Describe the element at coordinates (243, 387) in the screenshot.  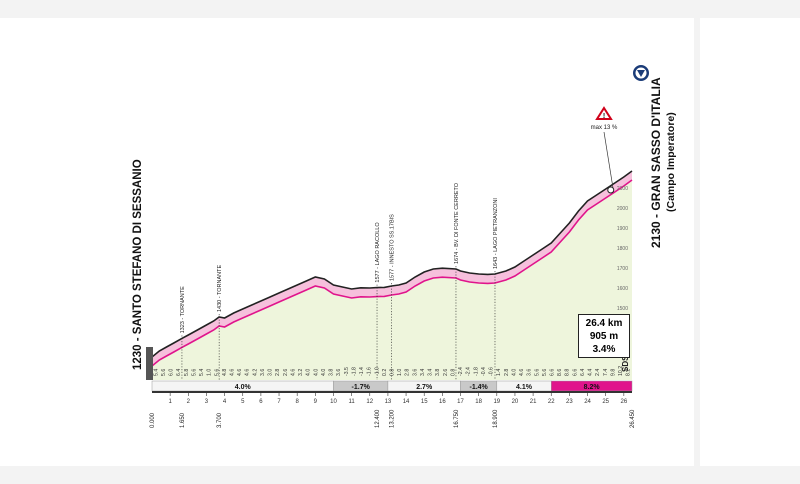
I see `gradient-segment-label: 4.0%` at that location.